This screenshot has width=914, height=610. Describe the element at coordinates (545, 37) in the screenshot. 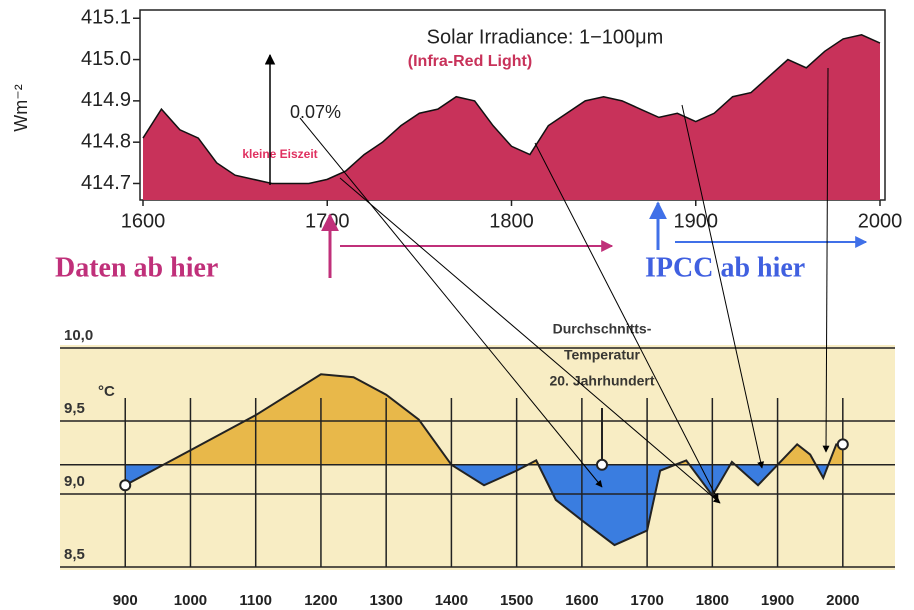

I see `chart-title: Solar Irradiance: 1−100μm` at that location.